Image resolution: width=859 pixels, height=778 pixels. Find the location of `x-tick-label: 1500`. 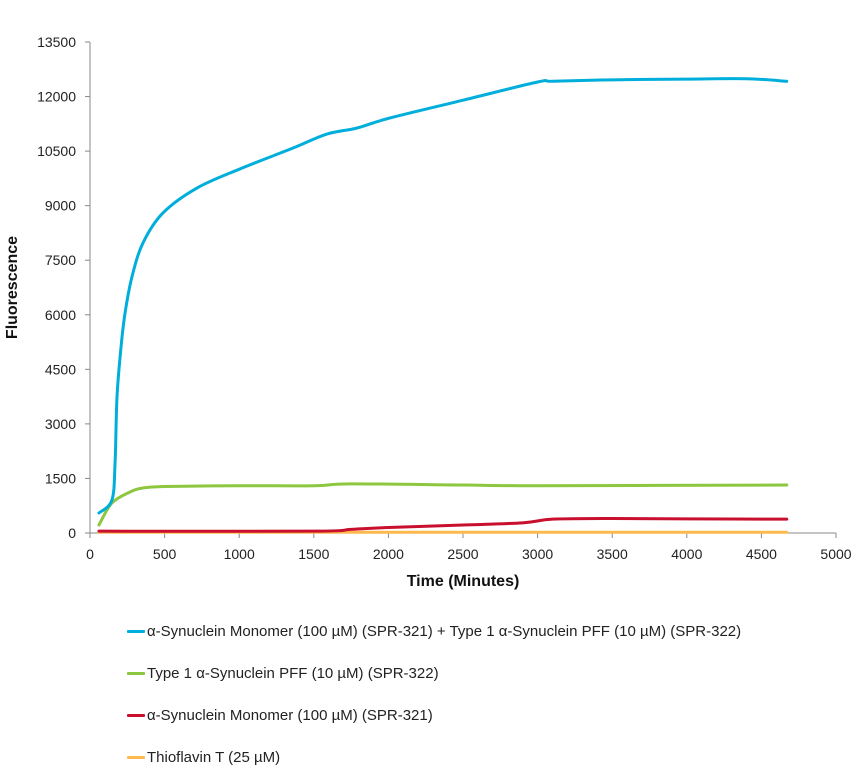

x-tick-label: 1500 is located at coordinates (313, 554).